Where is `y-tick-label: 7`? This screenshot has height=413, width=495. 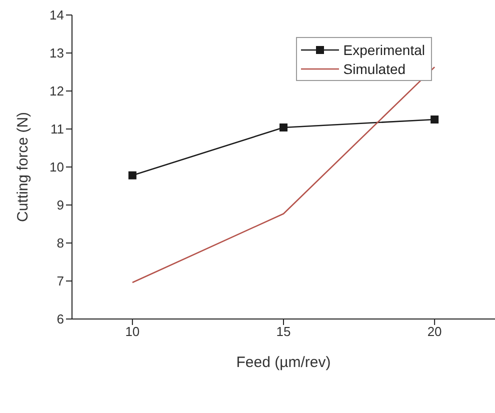
y-tick-label: 7 is located at coordinates (60, 281).